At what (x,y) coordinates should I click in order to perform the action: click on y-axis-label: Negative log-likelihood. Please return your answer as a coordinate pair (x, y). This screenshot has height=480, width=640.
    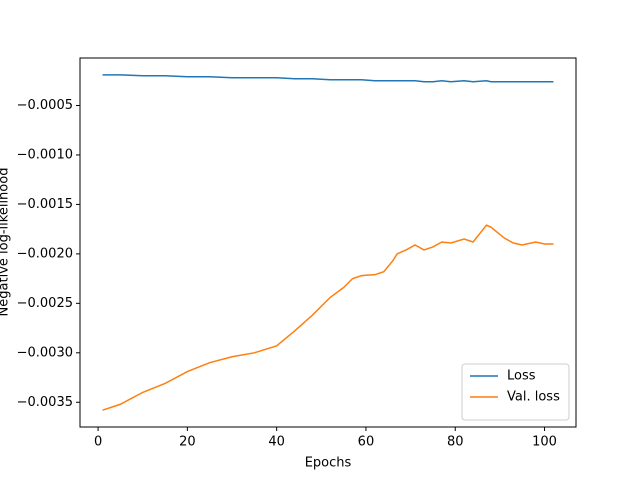
    Looking at the image, I should click on (6, 242).